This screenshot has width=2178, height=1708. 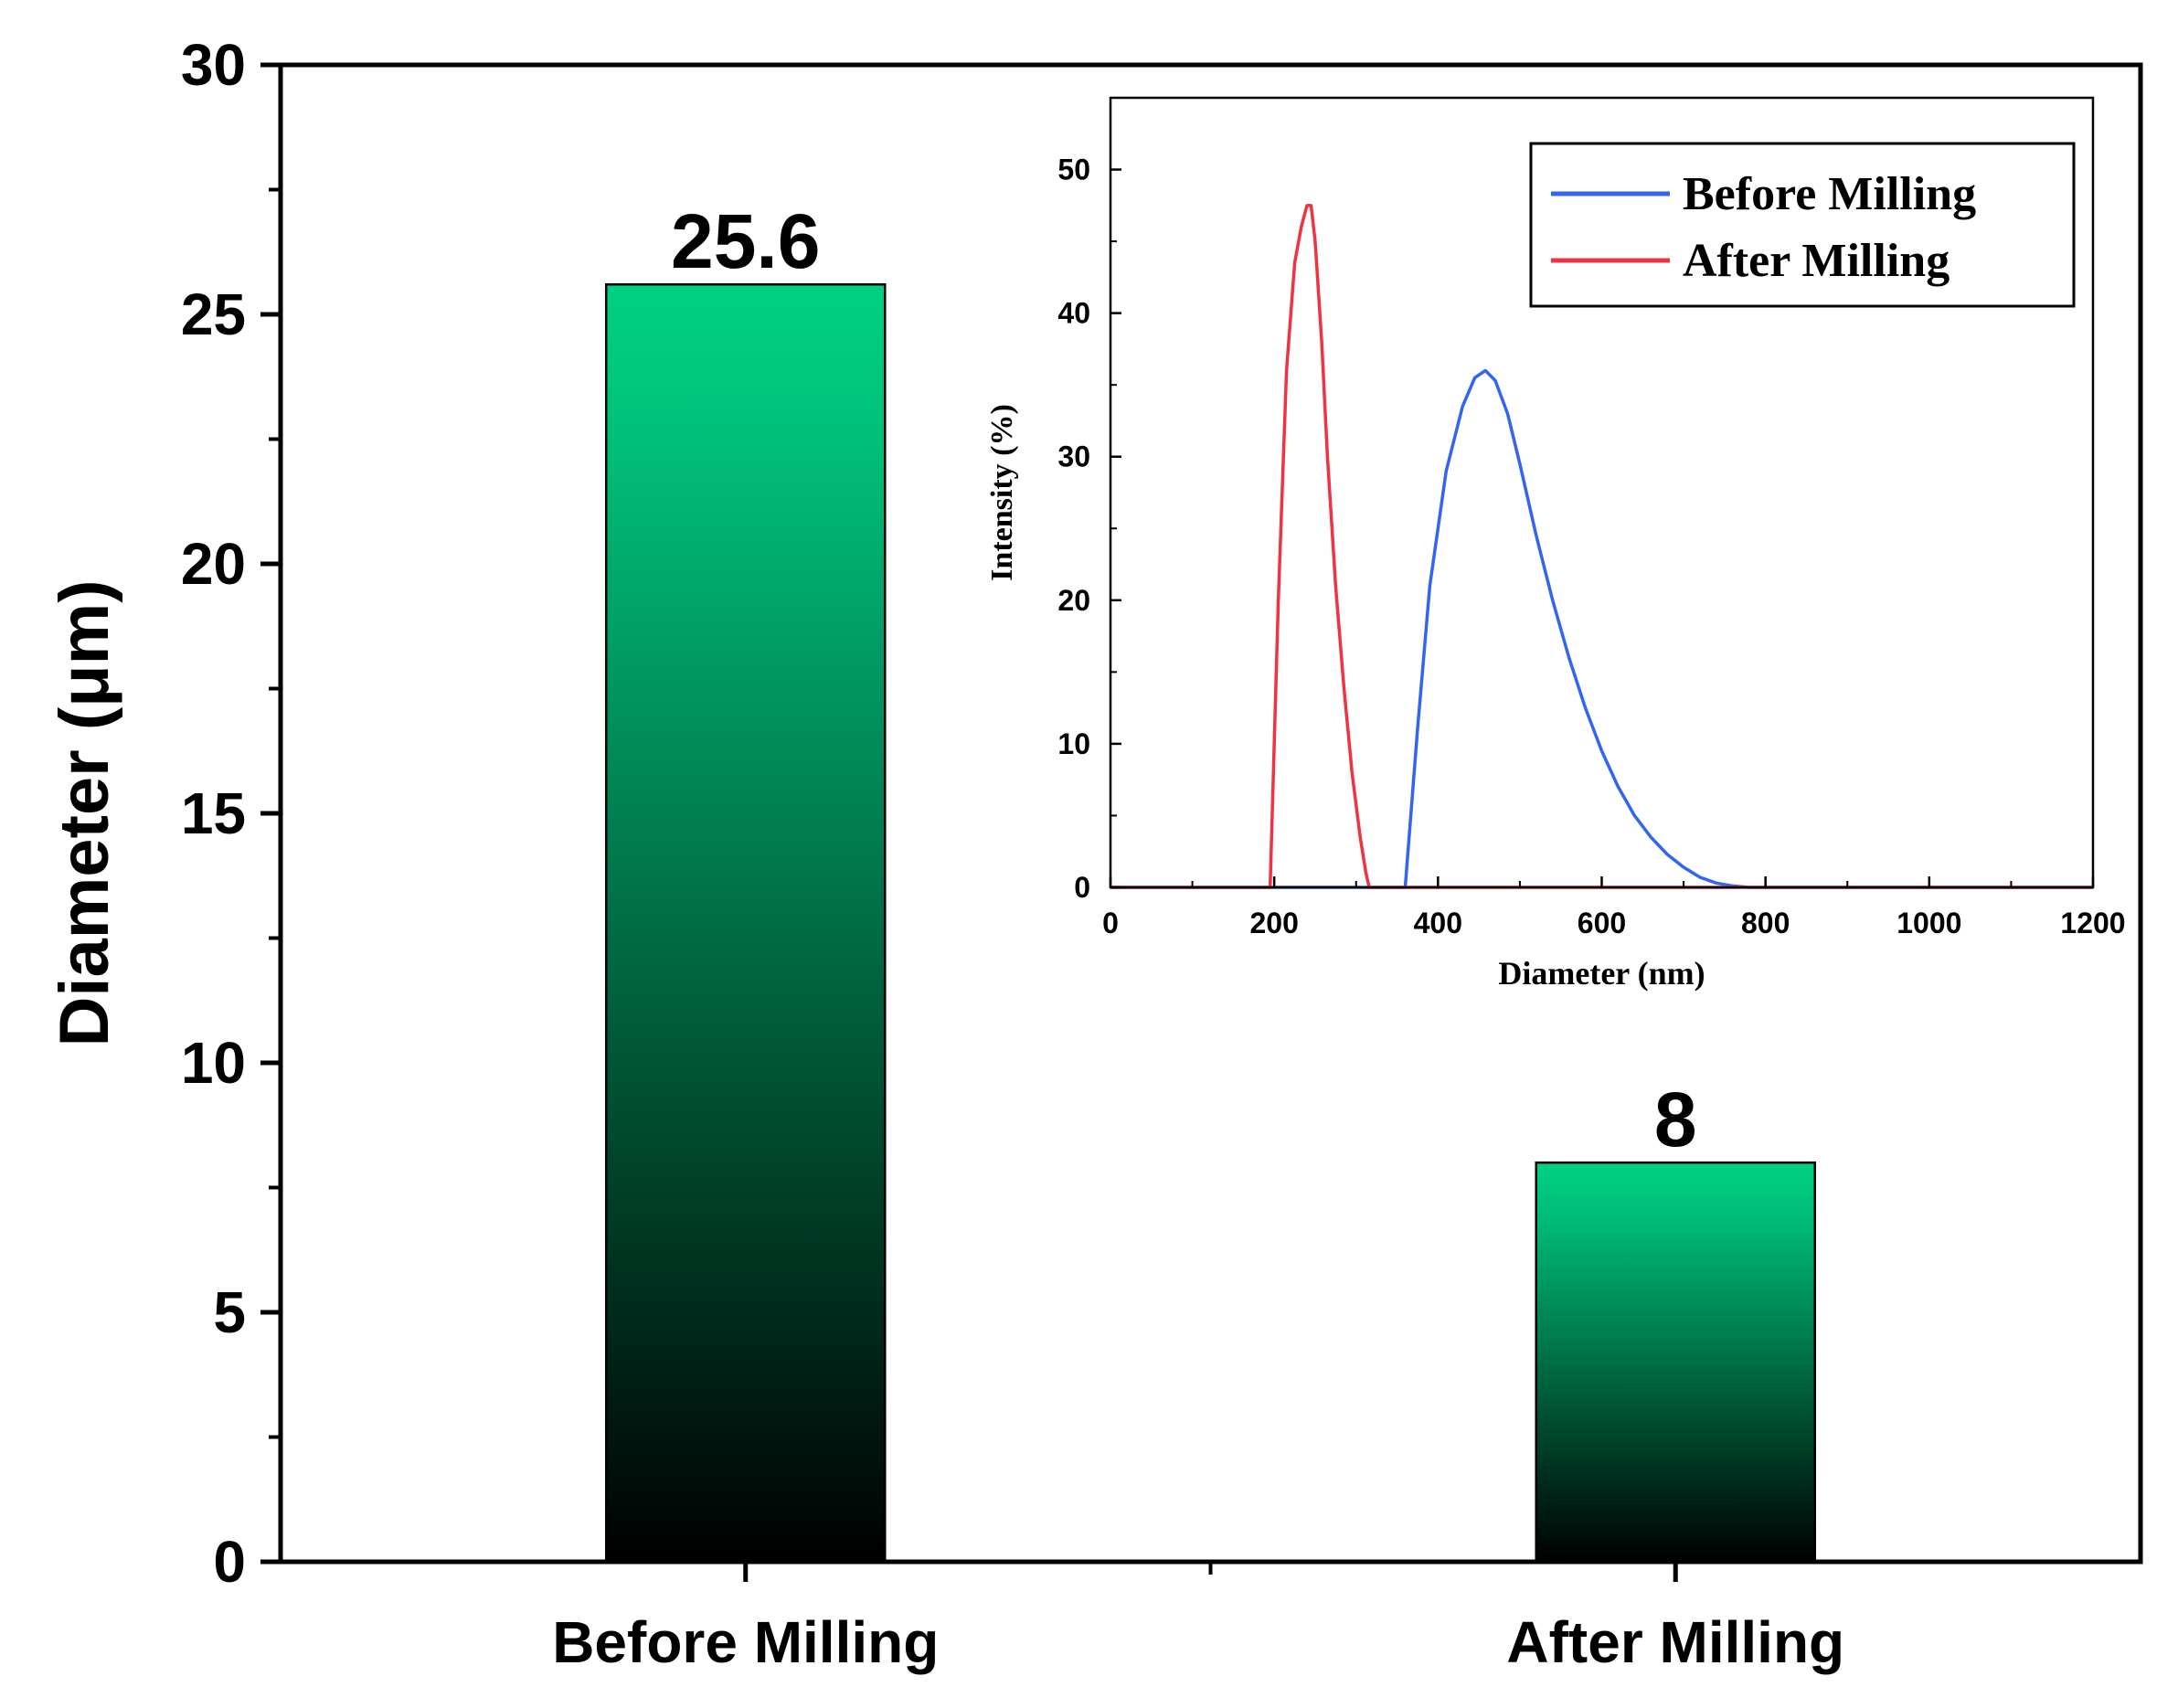 I want to click on inset-x-tick-label: 1200, so click(x=2092, y=923).